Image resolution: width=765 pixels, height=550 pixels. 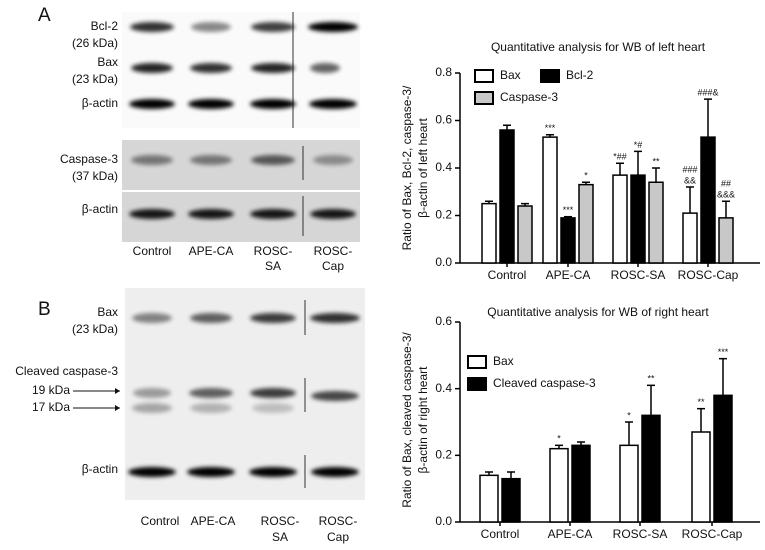 I want to click on panel-label: B, so click(x=44, y=309).